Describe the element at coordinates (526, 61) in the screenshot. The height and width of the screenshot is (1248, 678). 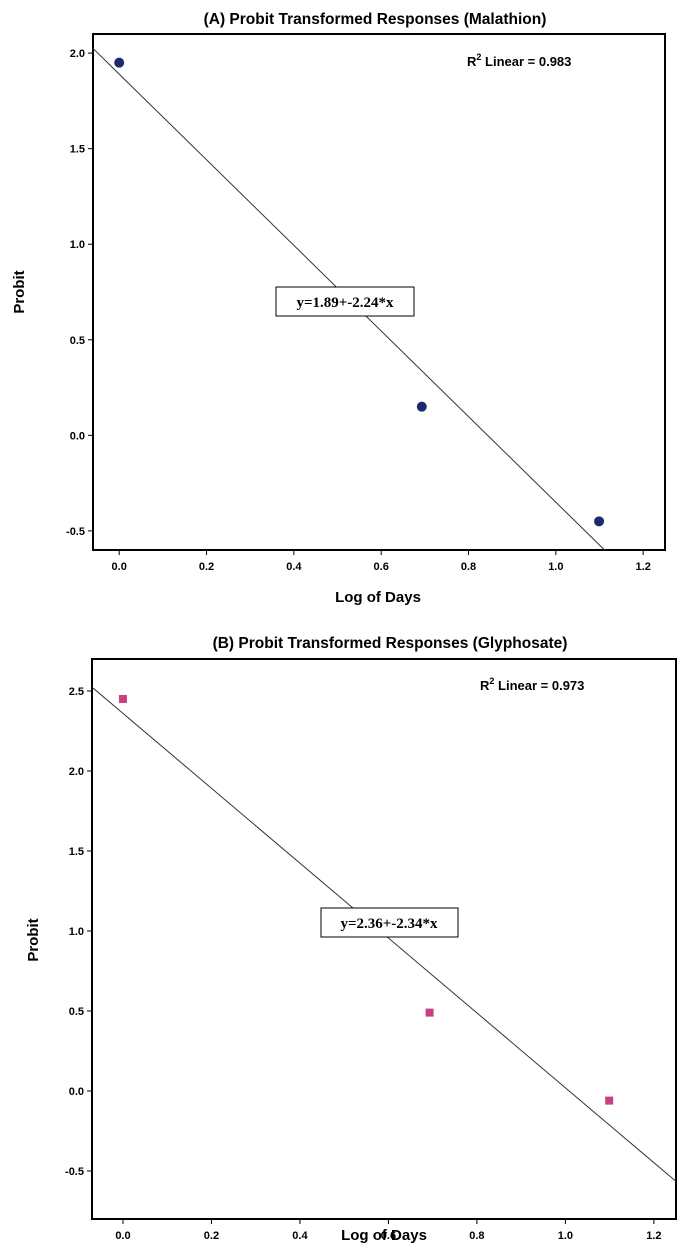
I see `chart-a-r2-value: Linear = 0.983` at that location.